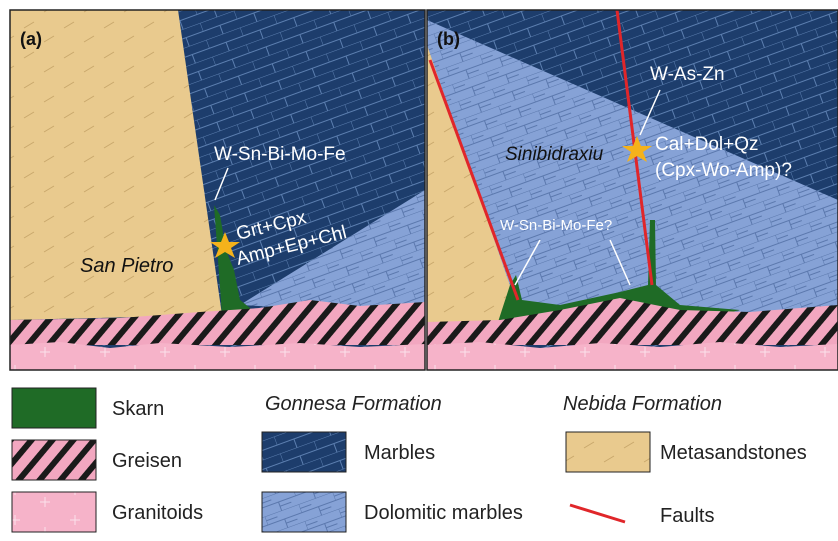 Image resolution: width=838 pixels, height=541 pixels. I want to click on panel-label: (b), so click(448, 39).